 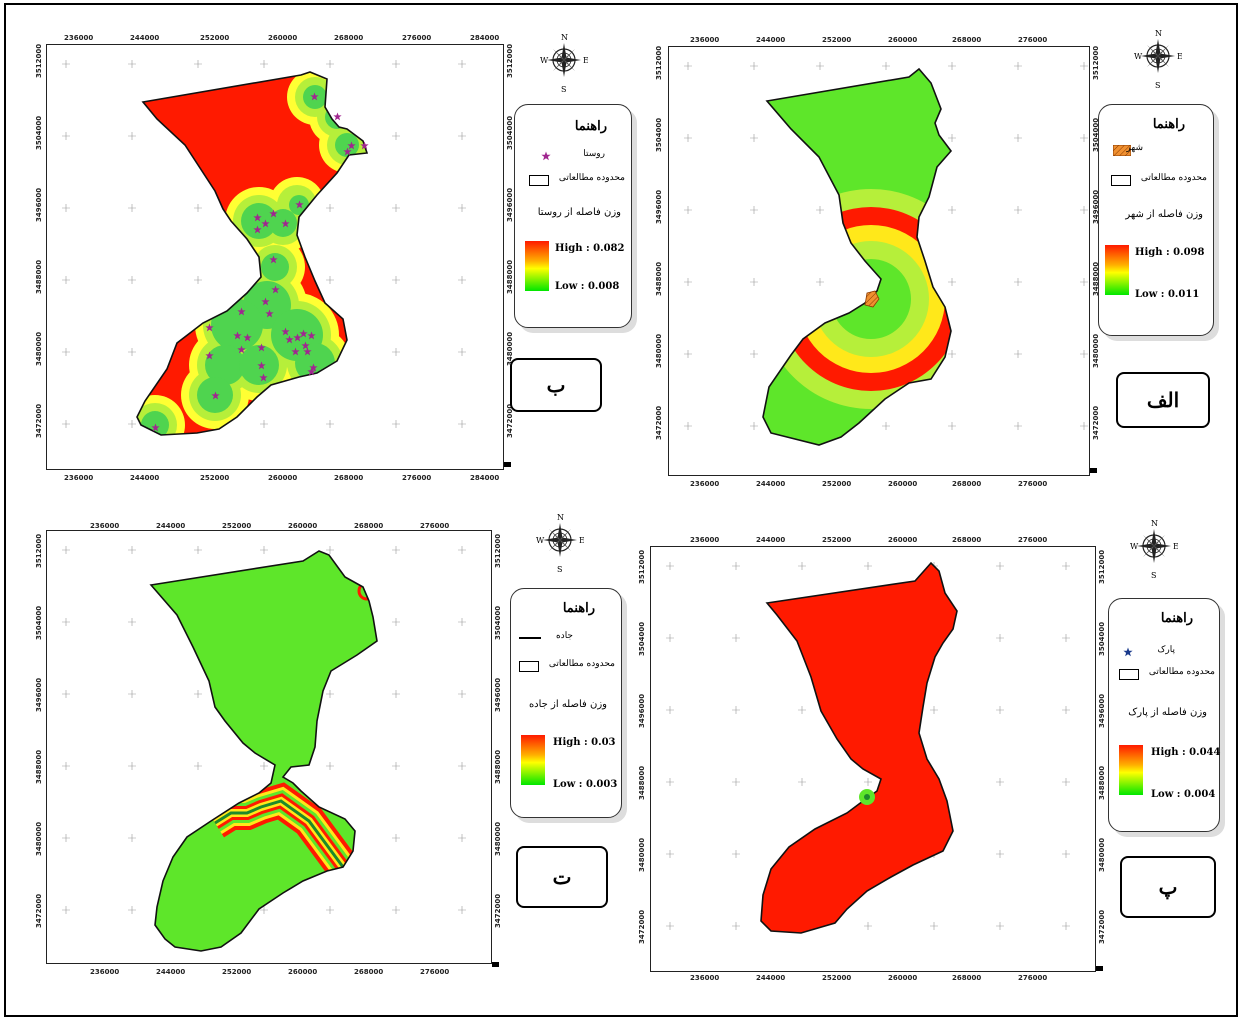 I want to click on city-area, so click(x=872, y=299).